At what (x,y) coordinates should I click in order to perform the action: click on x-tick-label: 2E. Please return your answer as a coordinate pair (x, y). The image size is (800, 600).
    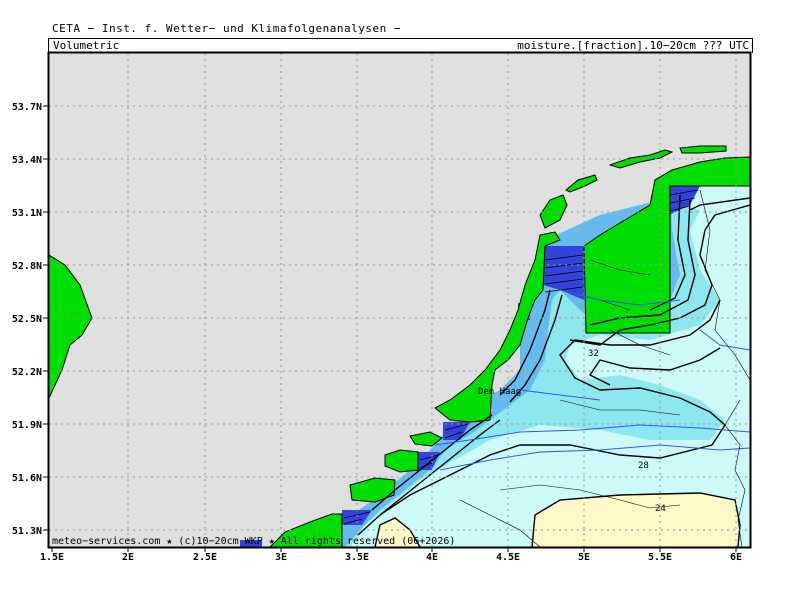
    Looking at the image, I should click on (128, 557).